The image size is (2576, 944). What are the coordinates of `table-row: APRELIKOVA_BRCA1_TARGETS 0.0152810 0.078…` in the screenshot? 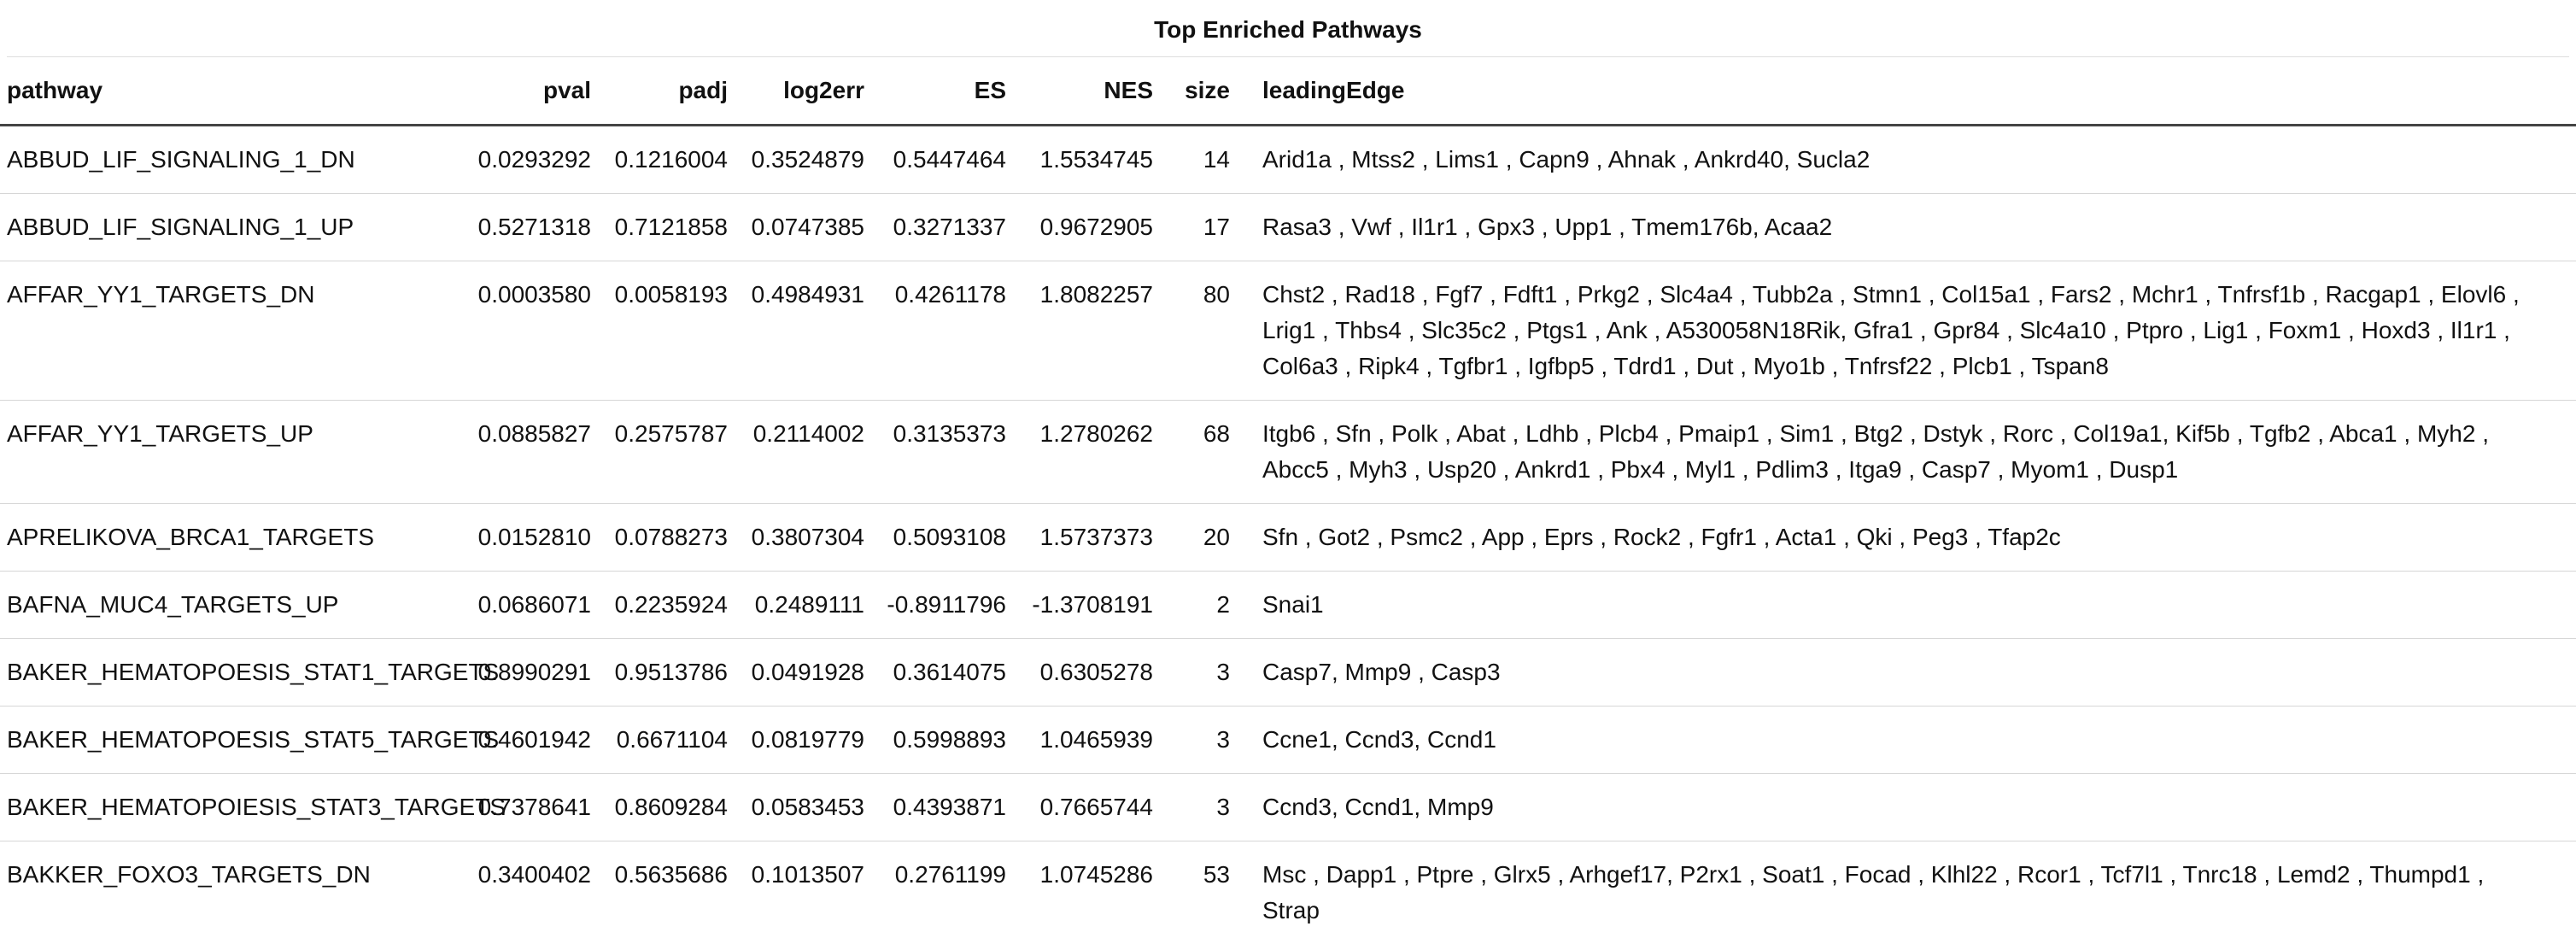 It's located at (1288, 538).